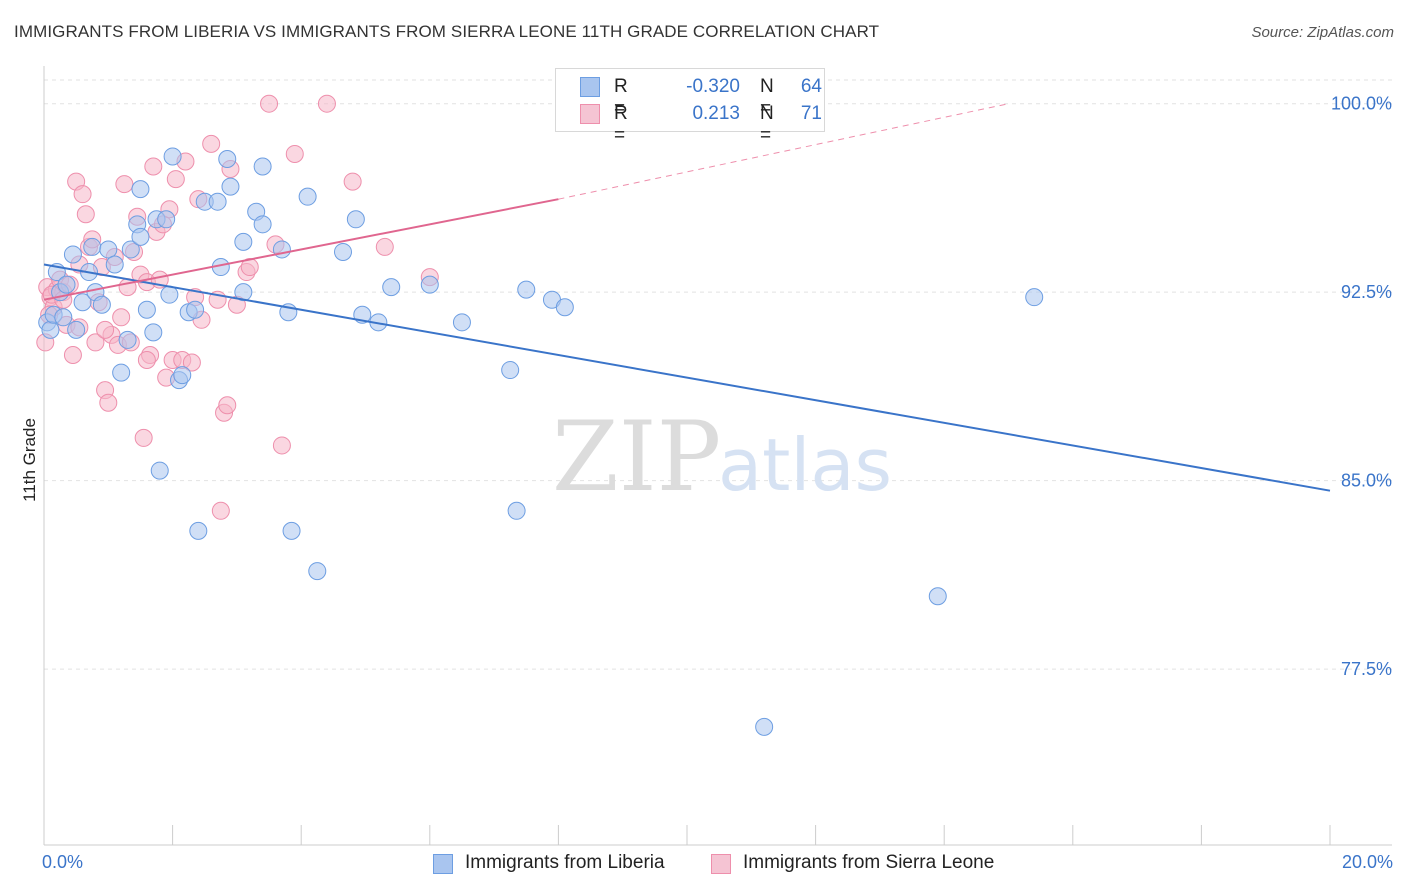 The height and width of the screenshot is (892, 1406). I want to click on x-tick-left: 0.0%, so click(63, 862).